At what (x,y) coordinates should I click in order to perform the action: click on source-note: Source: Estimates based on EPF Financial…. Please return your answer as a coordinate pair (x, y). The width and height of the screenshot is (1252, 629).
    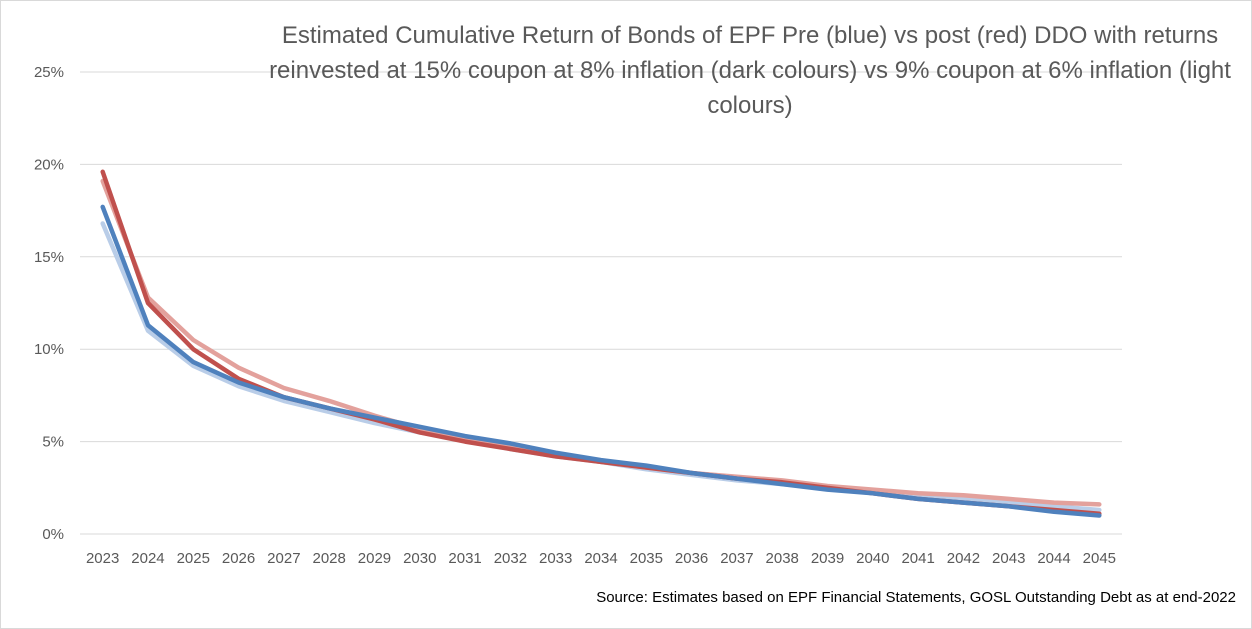
    Looking at the image, I should click on (916, 597).